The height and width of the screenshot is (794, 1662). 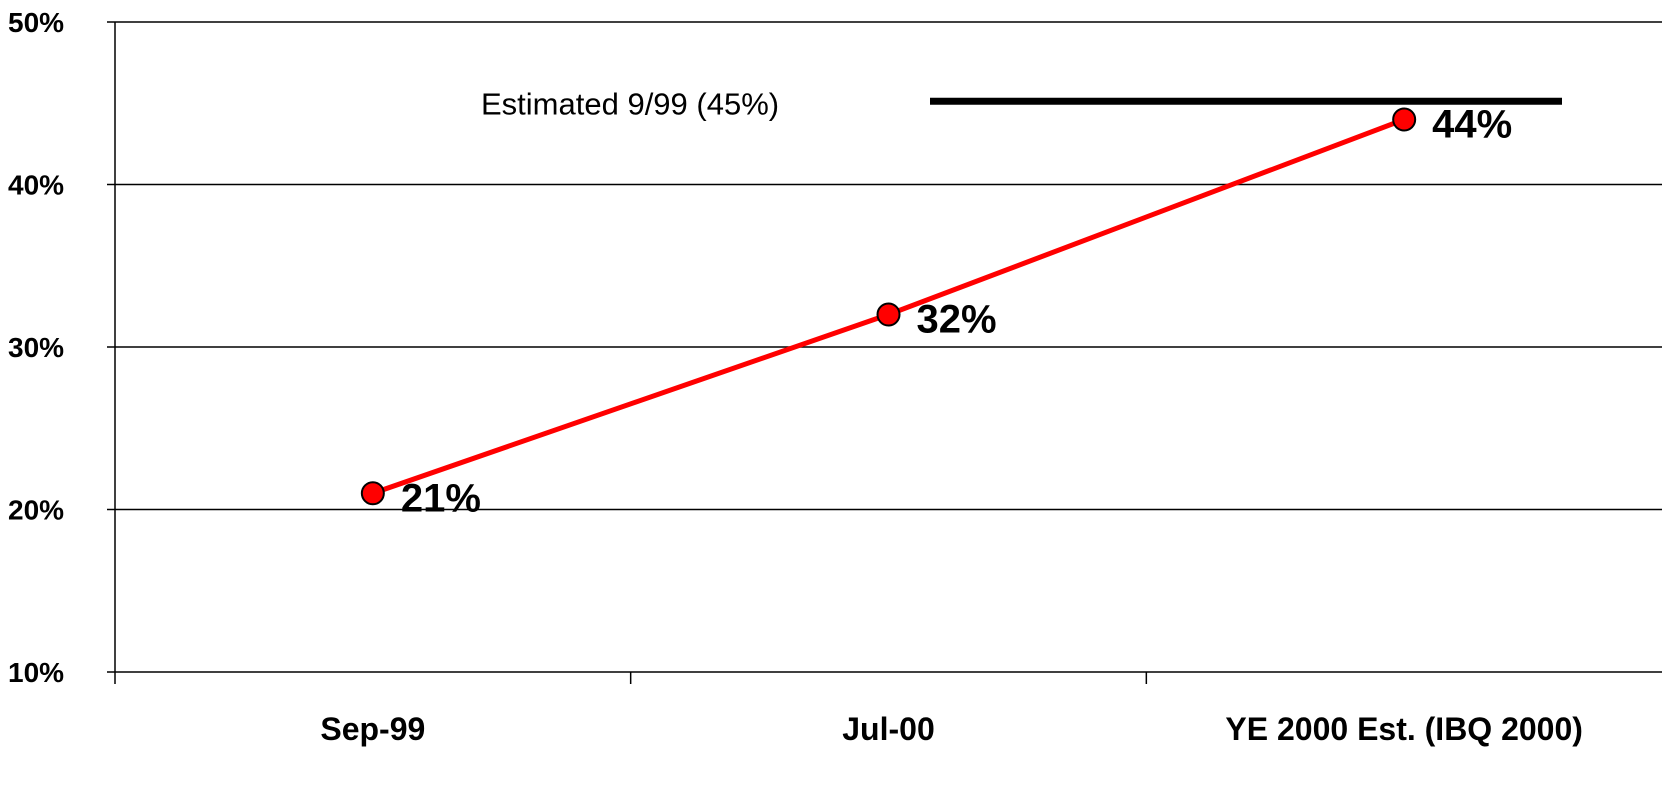 What do you see at coordinates (36, 22) in the screenshot?
I see `y-tick-label: 50%` at bounding box center [36, 22].